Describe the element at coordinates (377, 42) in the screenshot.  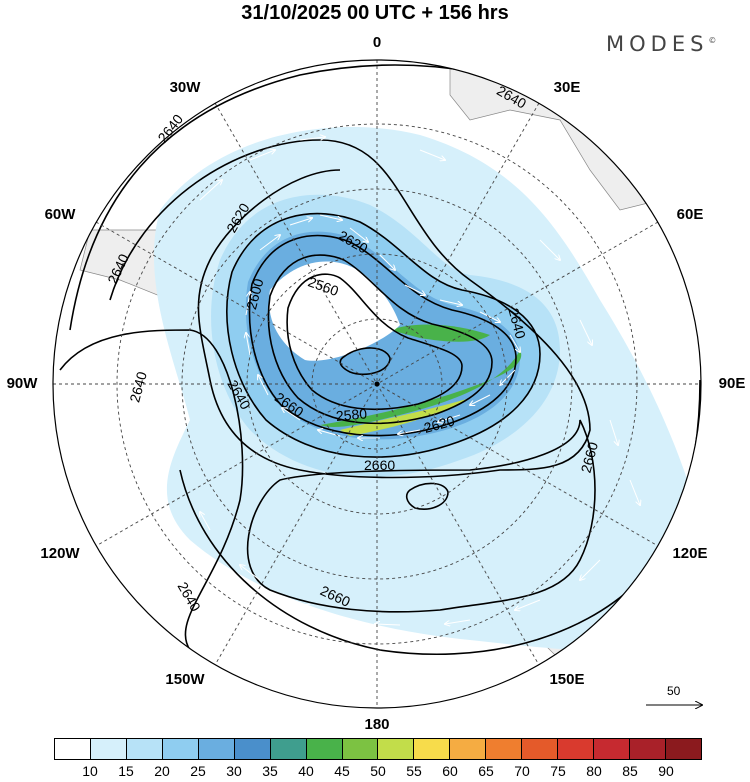
I see `lon-label-0: 0` at that location.